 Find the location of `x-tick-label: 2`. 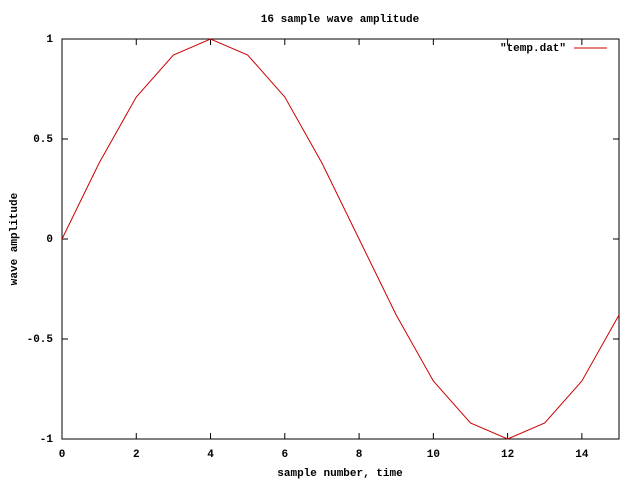

x-tick-label: 2 is located at coordinates (136, 455).